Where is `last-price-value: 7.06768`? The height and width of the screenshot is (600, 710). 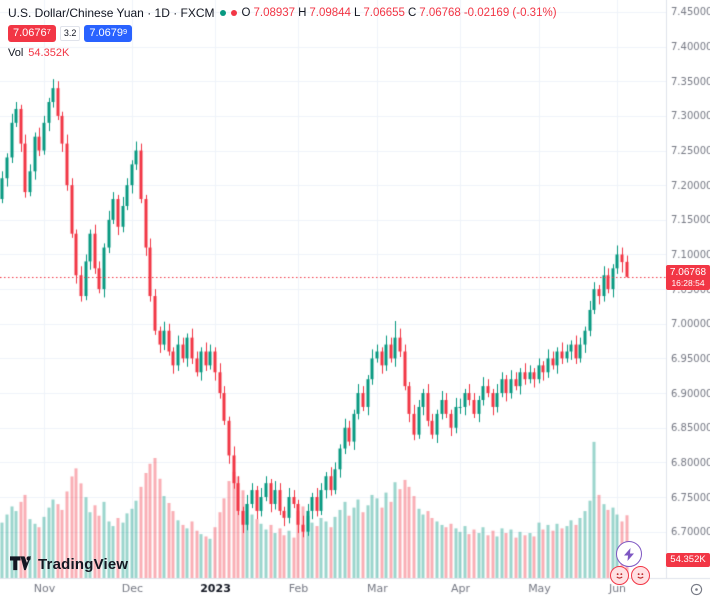 last-price-value: 7.06768 is located at coordinates (688, 272).